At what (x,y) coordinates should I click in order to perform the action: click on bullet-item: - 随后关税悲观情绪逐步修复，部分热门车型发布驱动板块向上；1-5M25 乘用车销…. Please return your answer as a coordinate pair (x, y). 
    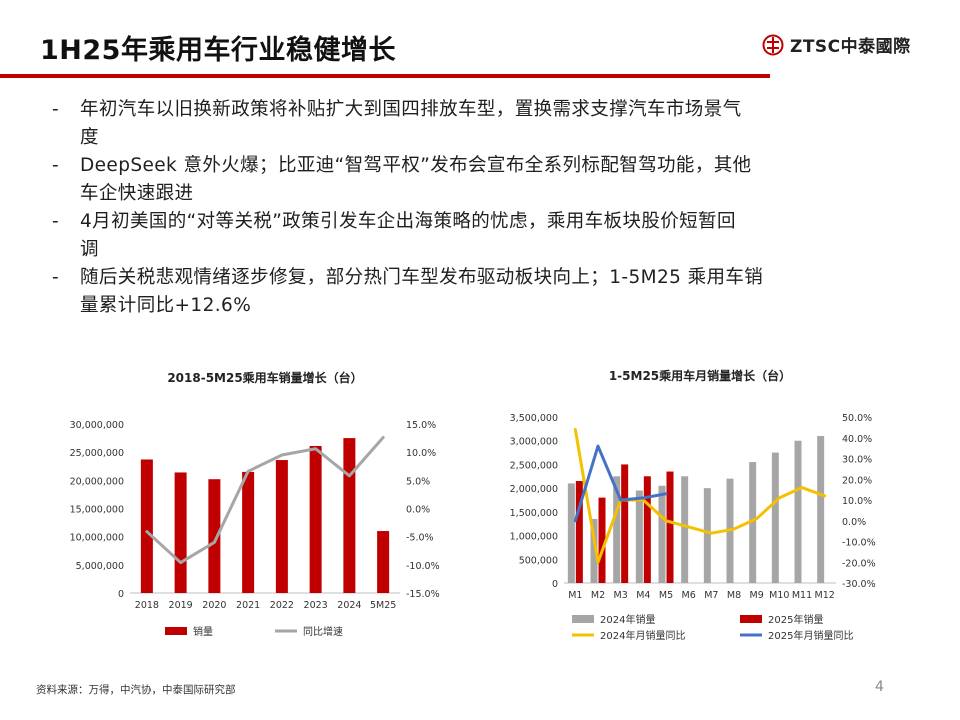
    Looking at the image, I should click on (467, 292).